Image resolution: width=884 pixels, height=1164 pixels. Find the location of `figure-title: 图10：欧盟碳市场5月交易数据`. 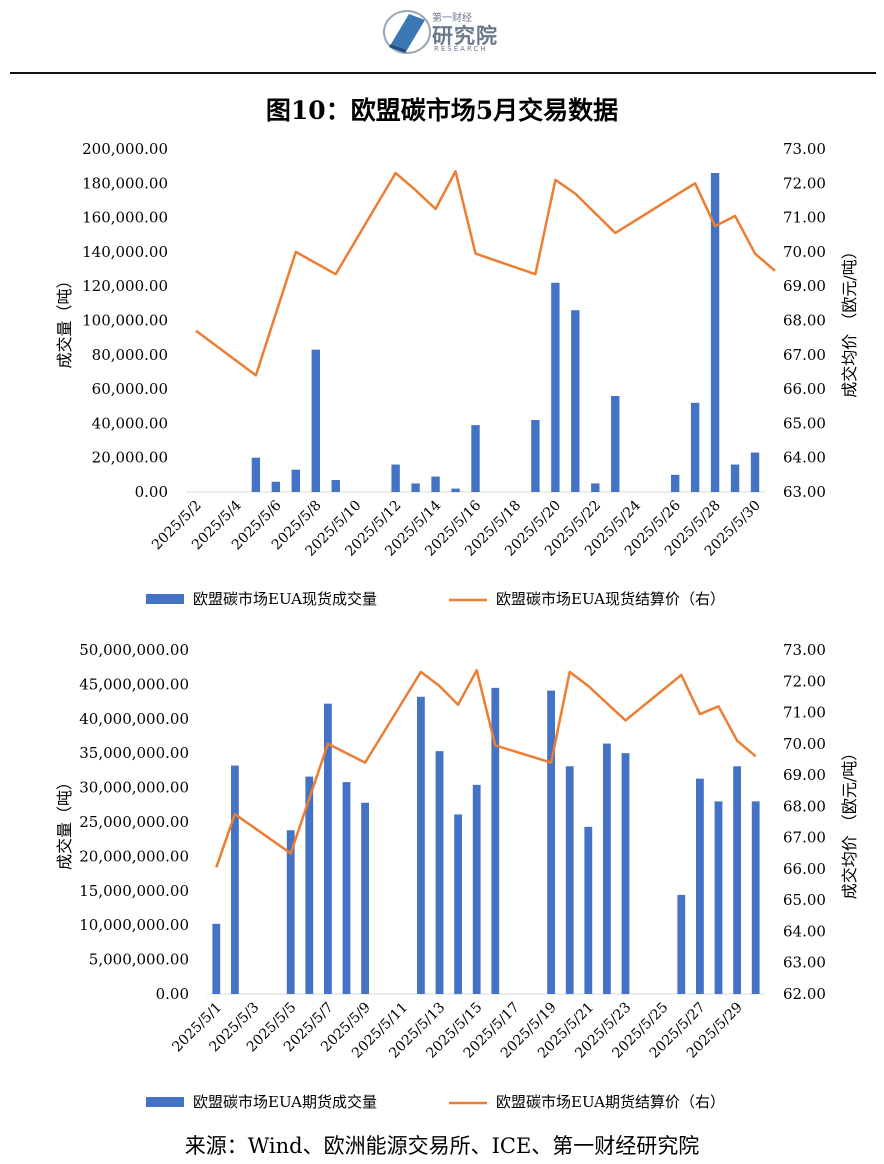

figure-title: 图10：欧盟碳市场5月交易数据 is located at coordinates (442, 110).